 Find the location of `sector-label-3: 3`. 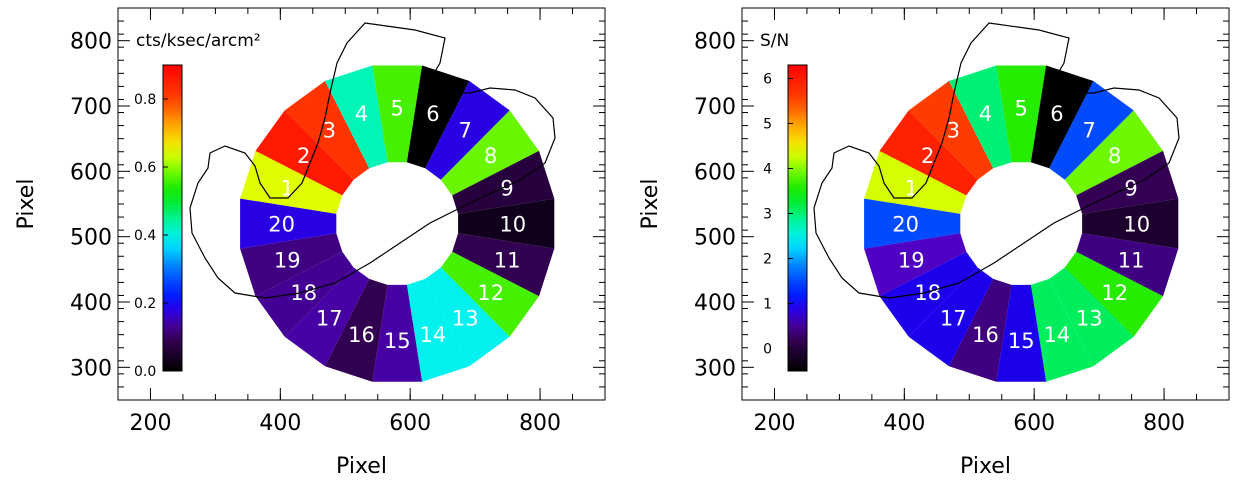

sector-label-3: 3 is located at coordinates (329, 131).